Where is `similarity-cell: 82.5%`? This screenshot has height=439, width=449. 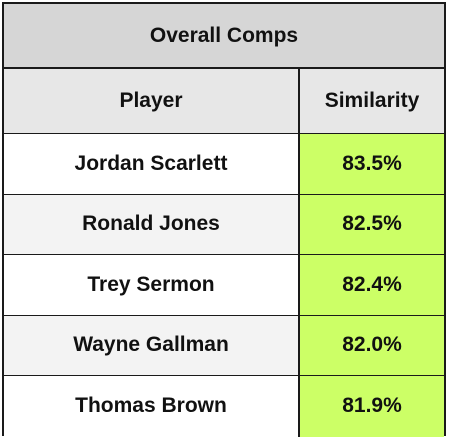
similarity-cell: 82.5% is located at coordinates (372, 224).